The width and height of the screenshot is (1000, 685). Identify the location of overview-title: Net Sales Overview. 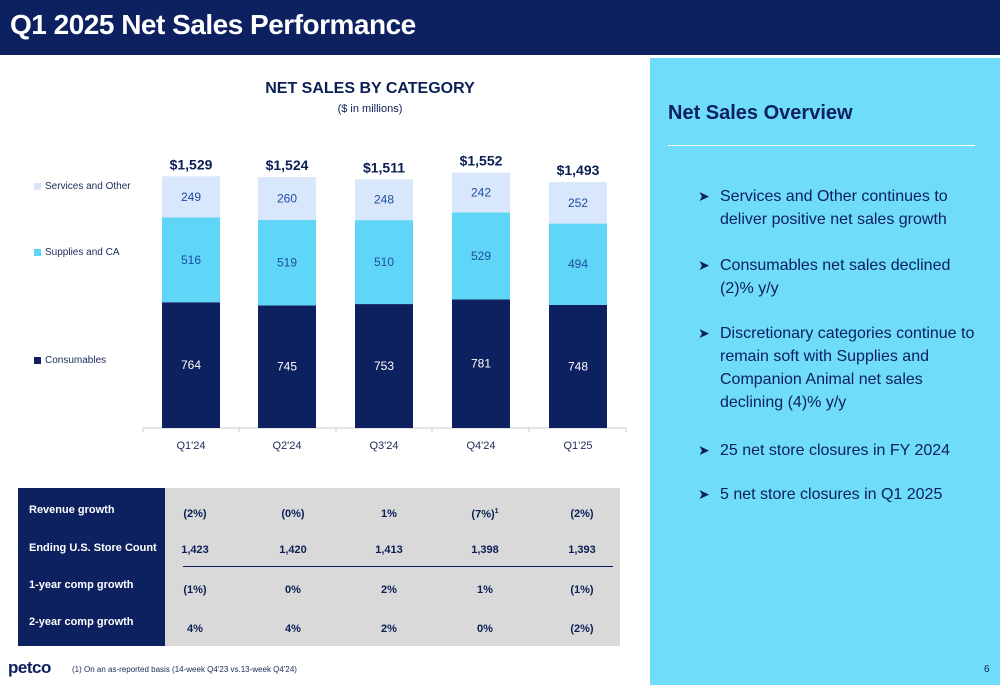
(760, 113).